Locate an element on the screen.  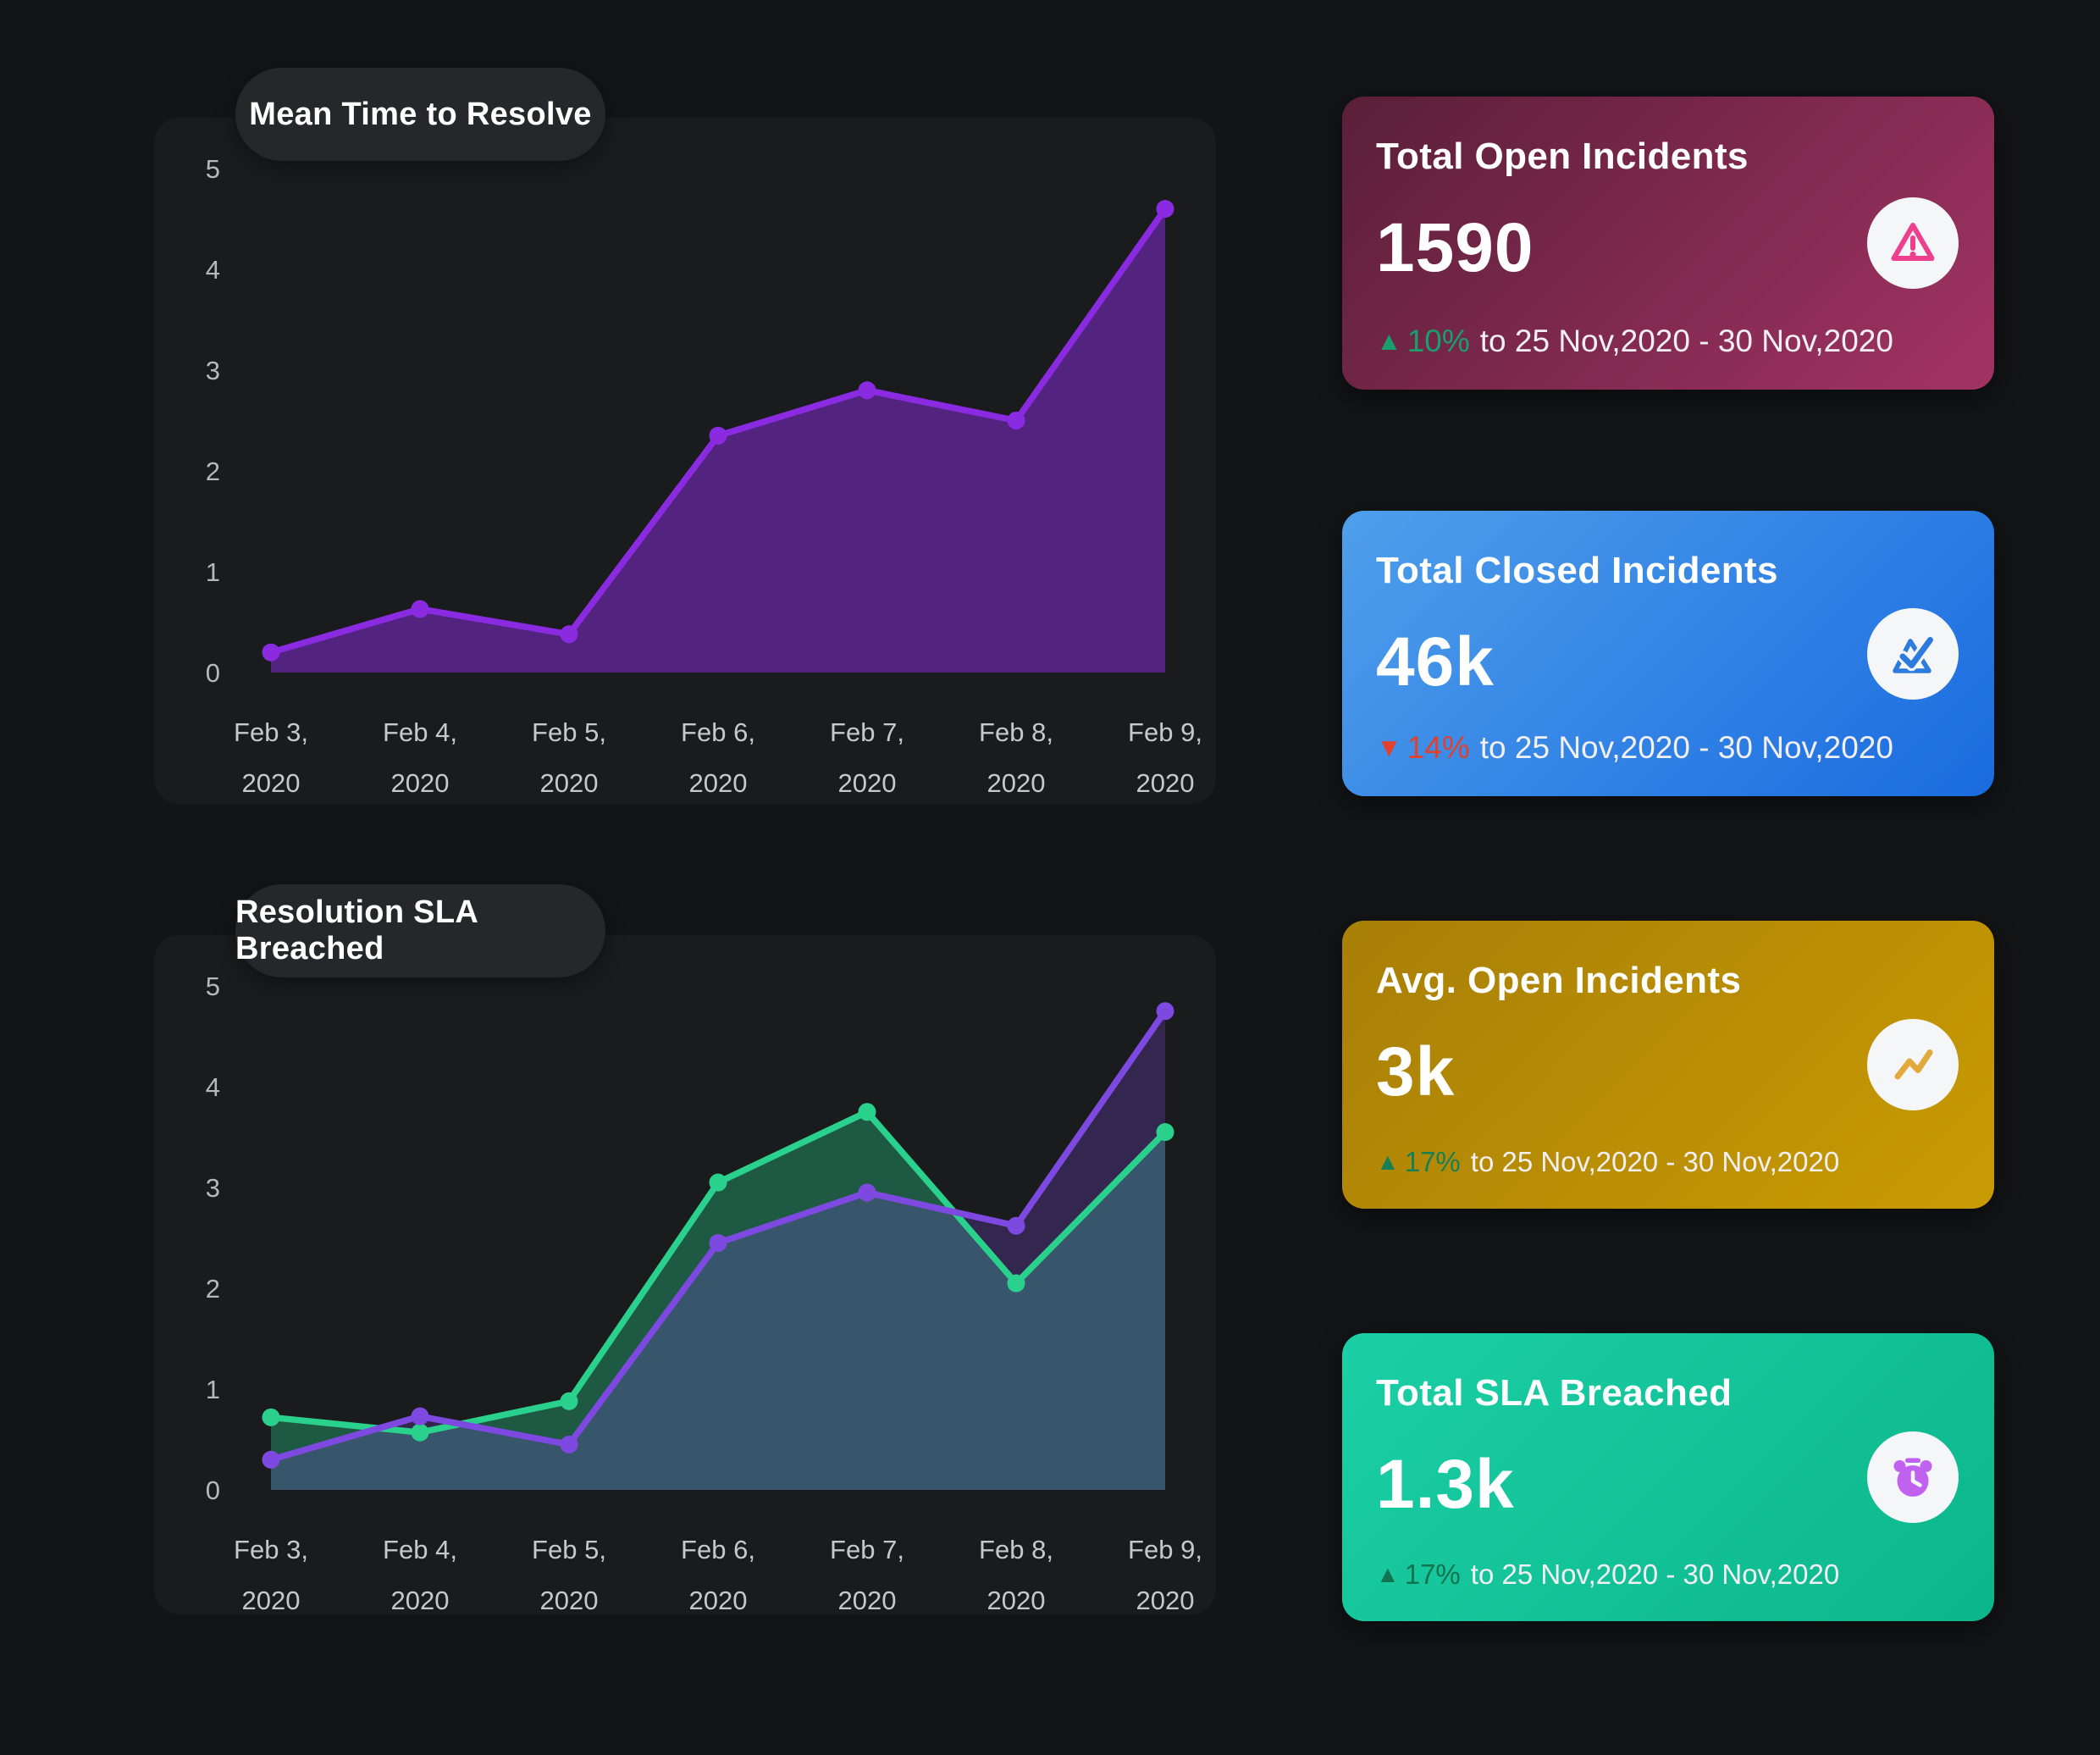
trend-zigzag-icon is located at coordinates (1913, 1064).